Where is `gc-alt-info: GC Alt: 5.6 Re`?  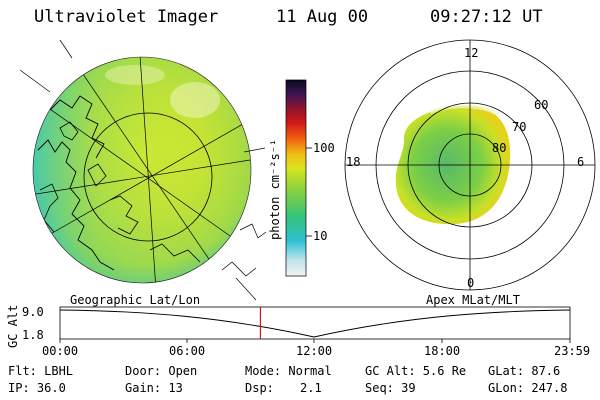 gc-alt-info: GC Alt: 5.6 Re is located at coordinates (416, 371).